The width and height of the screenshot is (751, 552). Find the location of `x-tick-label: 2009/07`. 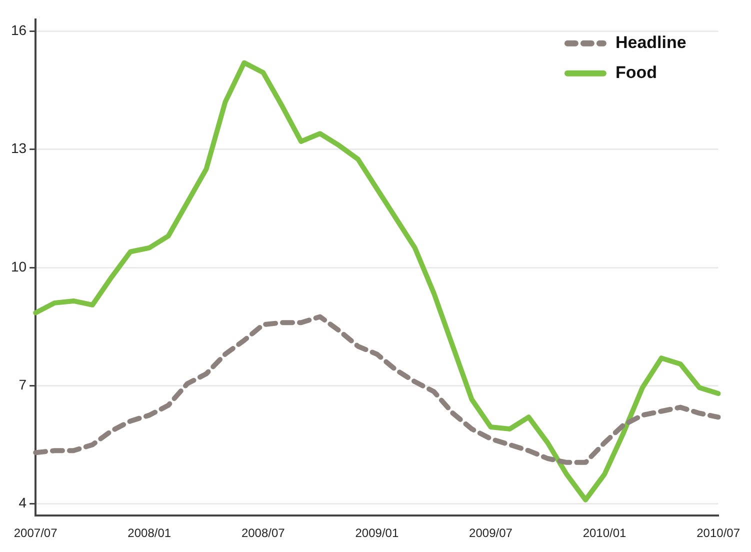

x-tick-label: 2009/07 is located at coordinates (491, 533).